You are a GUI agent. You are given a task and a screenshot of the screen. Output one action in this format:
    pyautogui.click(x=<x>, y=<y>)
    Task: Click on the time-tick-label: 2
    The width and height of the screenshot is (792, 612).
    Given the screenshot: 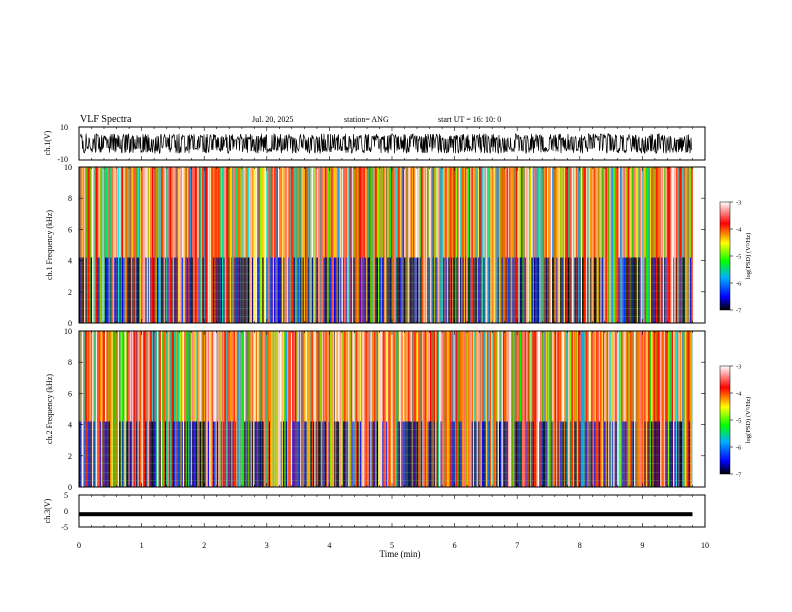 What is the action you would take?
    pyautogui.click(x=204, y=545)
    